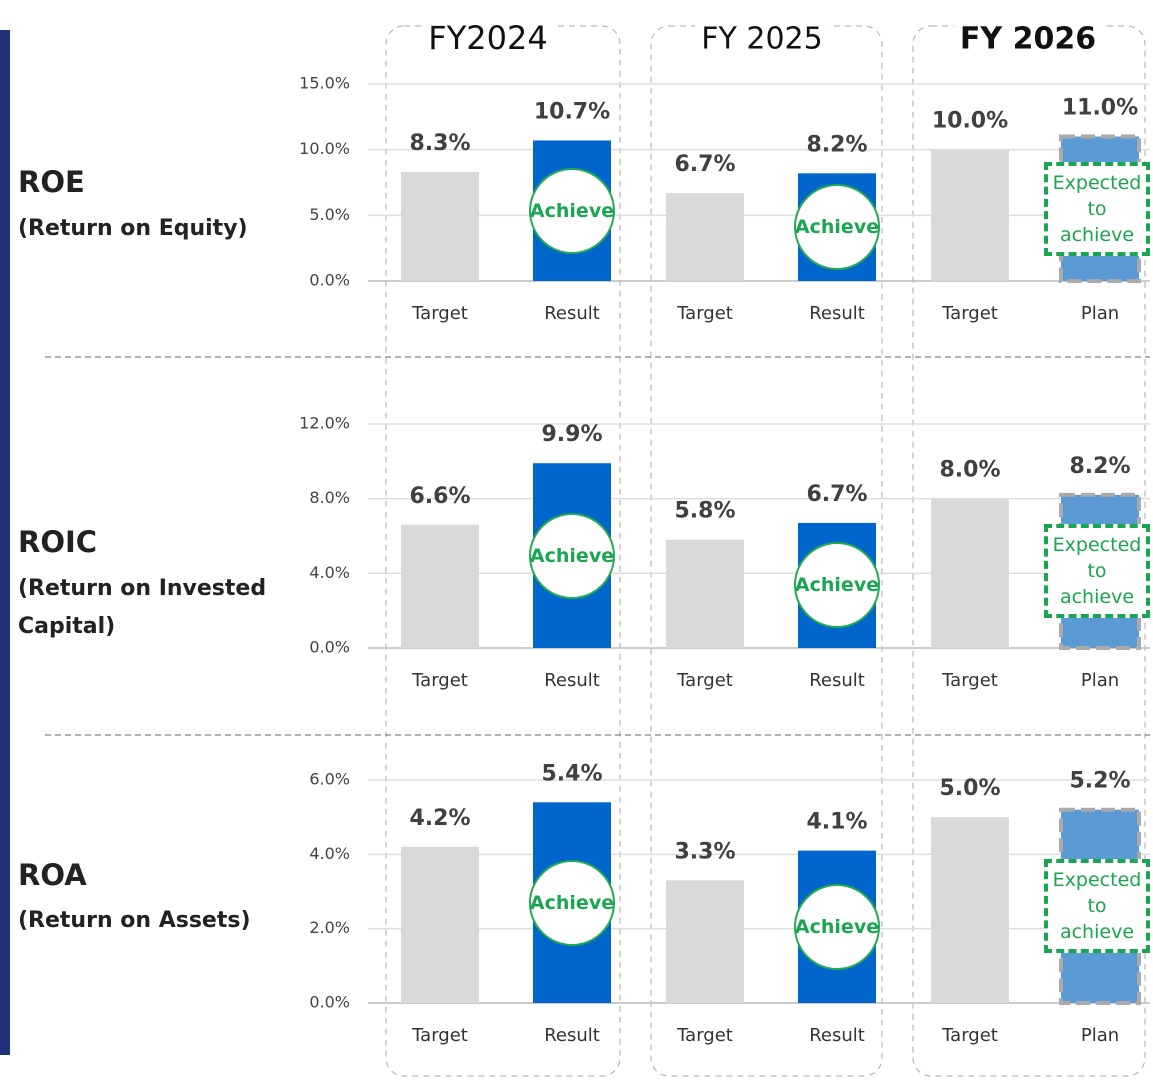  What do you see at coordinates (836, 822) in the screenshot?
I see `value-label: 4.1%` at bounding box center [836, 822].